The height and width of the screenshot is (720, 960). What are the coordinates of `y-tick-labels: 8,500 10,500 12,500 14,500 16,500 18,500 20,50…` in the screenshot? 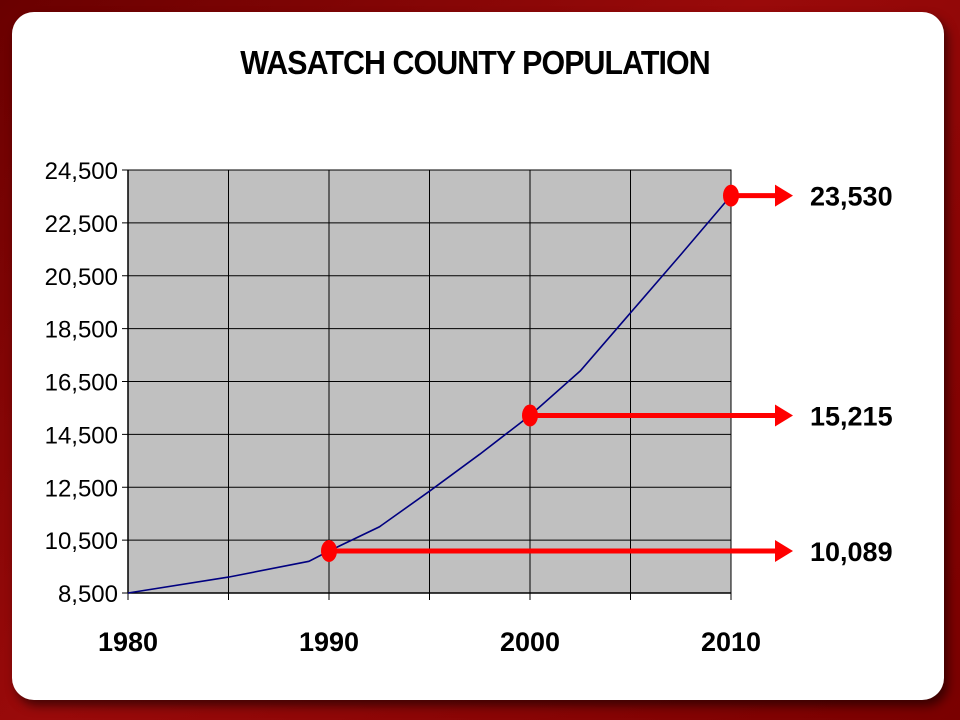 It's located at (81, 383).